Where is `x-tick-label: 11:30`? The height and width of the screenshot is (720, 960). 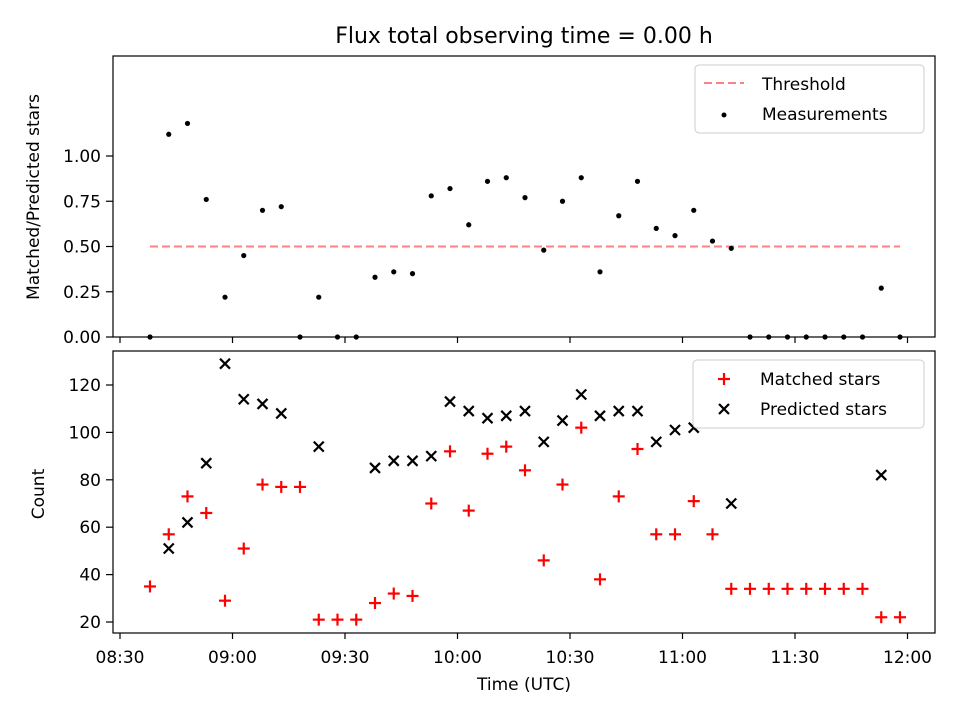 x-tick-label: 11:30 is located at coordinates (795, 658).